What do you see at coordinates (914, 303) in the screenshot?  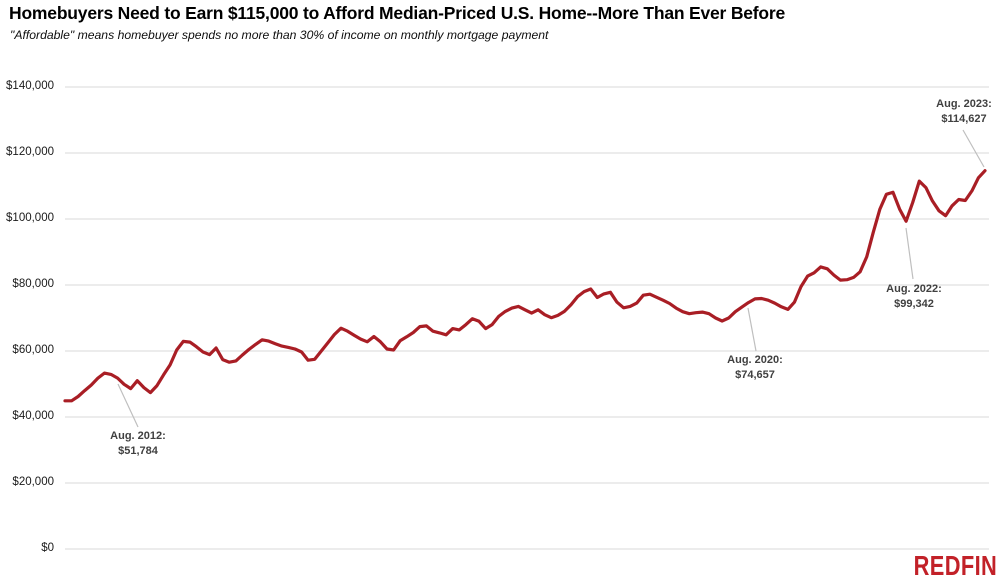 I see `annotation-value: $99,342` at bounding box center [914, 303].